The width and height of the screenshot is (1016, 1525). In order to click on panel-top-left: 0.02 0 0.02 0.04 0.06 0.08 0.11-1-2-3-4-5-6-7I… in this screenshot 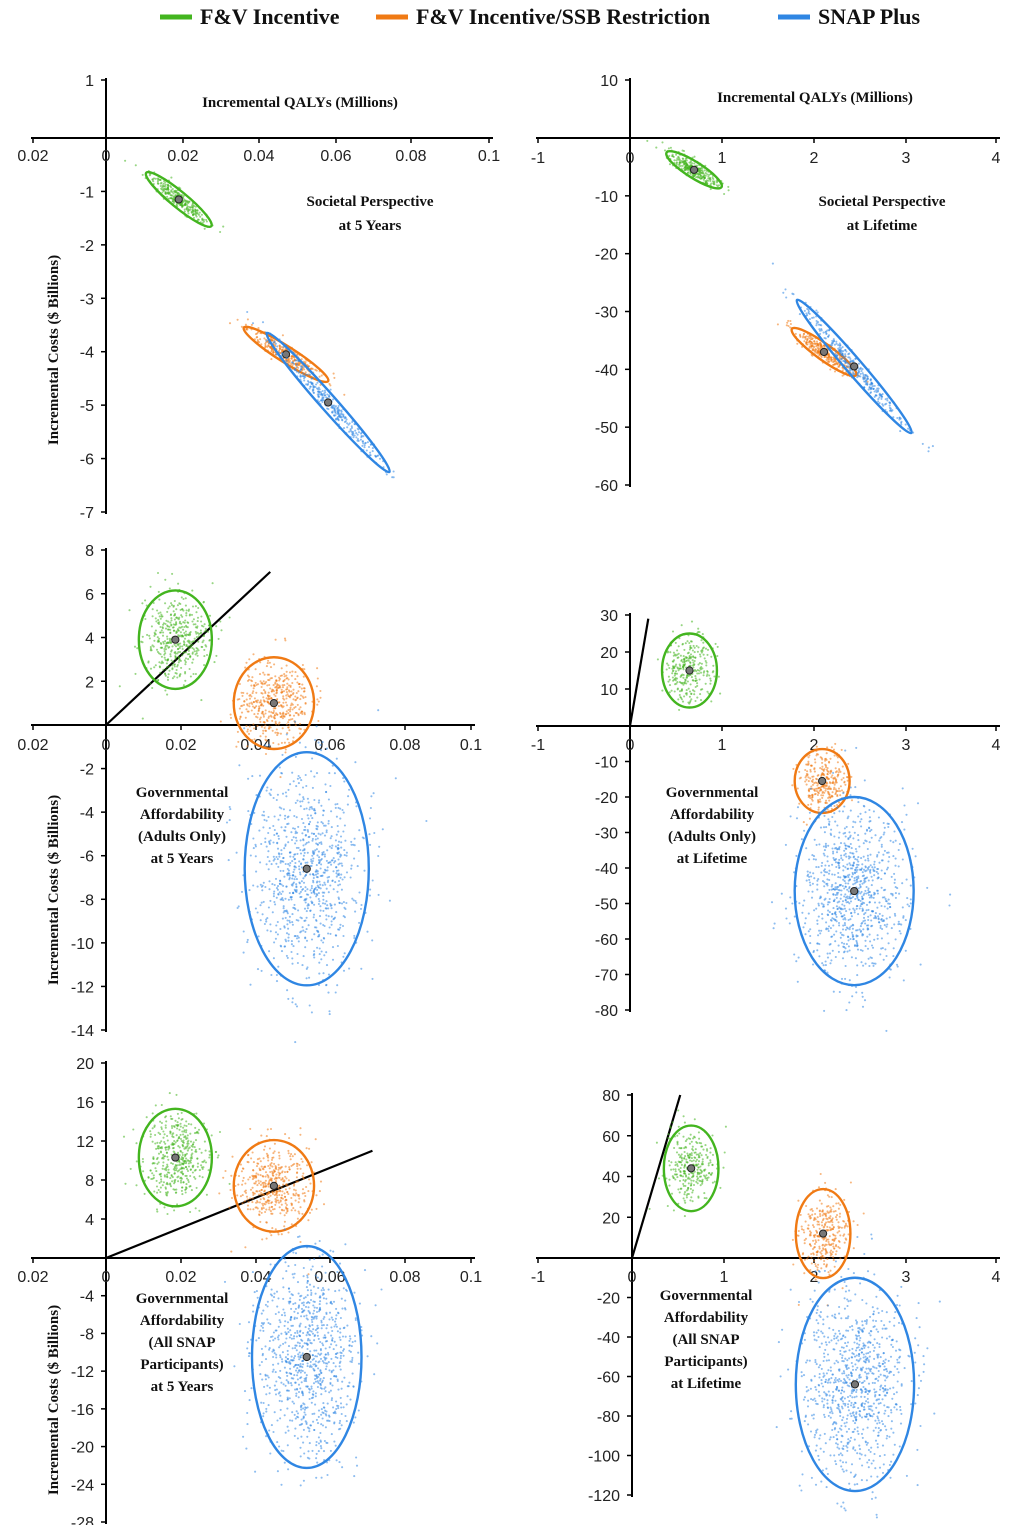, I will do `click(258, 297)`.